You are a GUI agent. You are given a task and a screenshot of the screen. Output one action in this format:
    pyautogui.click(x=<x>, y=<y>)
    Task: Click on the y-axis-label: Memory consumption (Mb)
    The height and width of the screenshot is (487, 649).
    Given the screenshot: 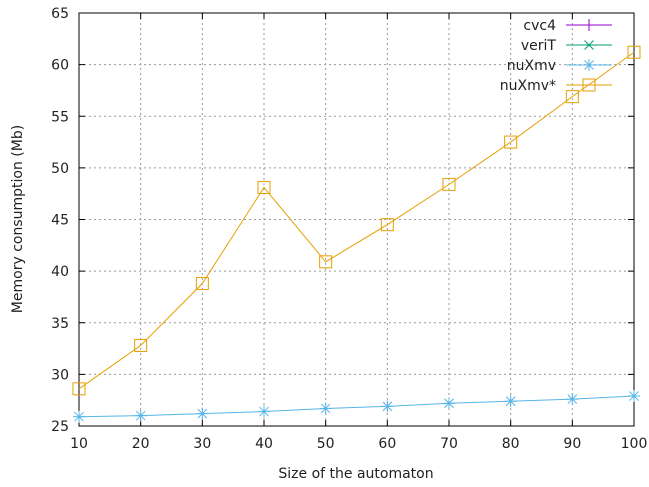 What is the action you would take?
    pyautogui.click(x=18, y=219)
    